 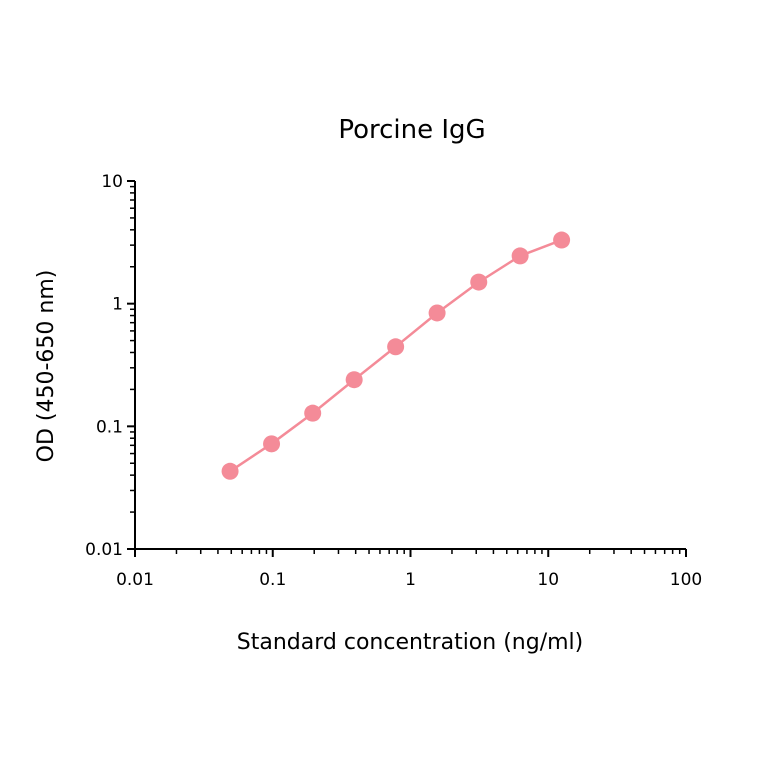 I want to click on y-tick-label: 0.01, so click(x=104, y=550).